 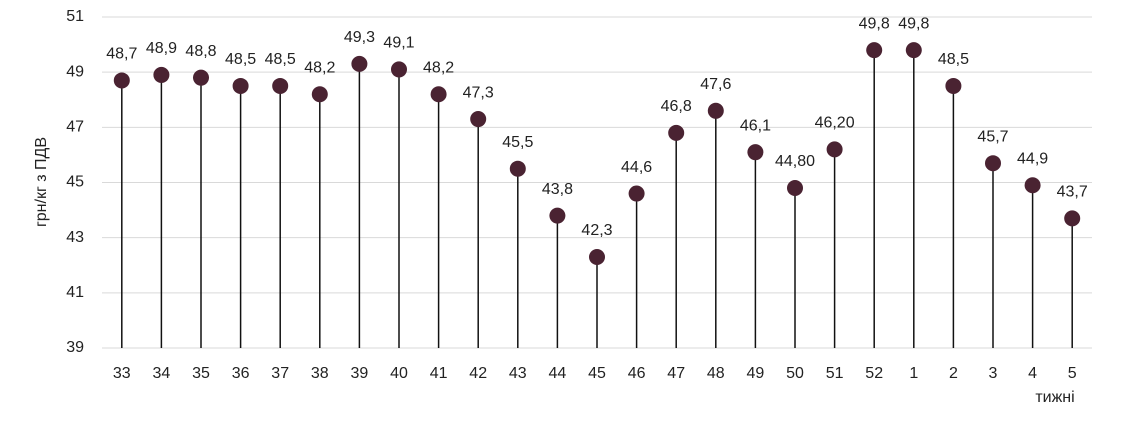 What do you see at coordinates (913, 373) in the screenshot?
I see `x-tick-label: 1` at bounding box center [913, 373].